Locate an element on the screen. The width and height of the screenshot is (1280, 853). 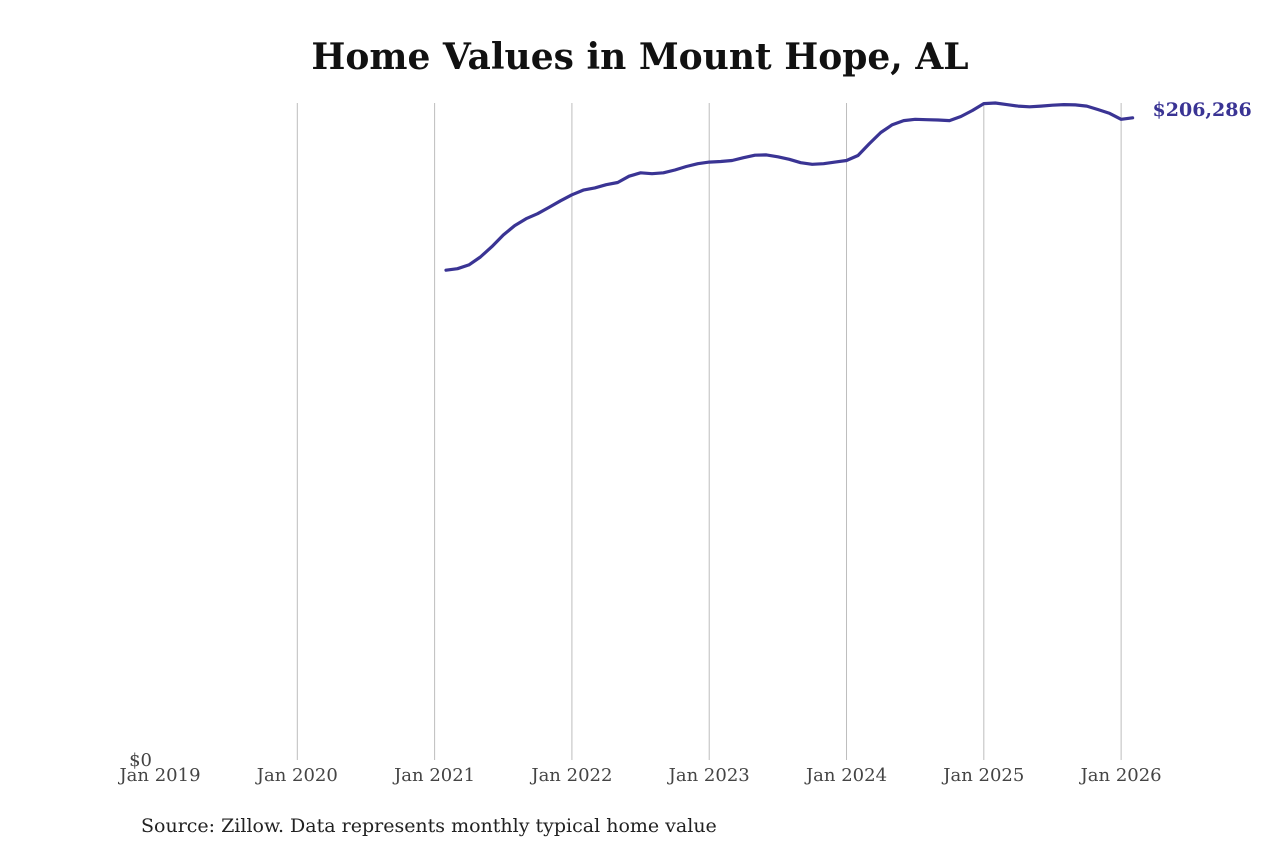
x-tick-label: Jan 2023 is located at coordinates (708, 775).